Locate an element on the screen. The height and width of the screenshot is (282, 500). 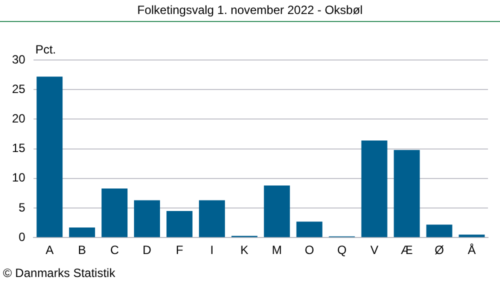
x-tick-label: O is located at coordinates (309, 250).